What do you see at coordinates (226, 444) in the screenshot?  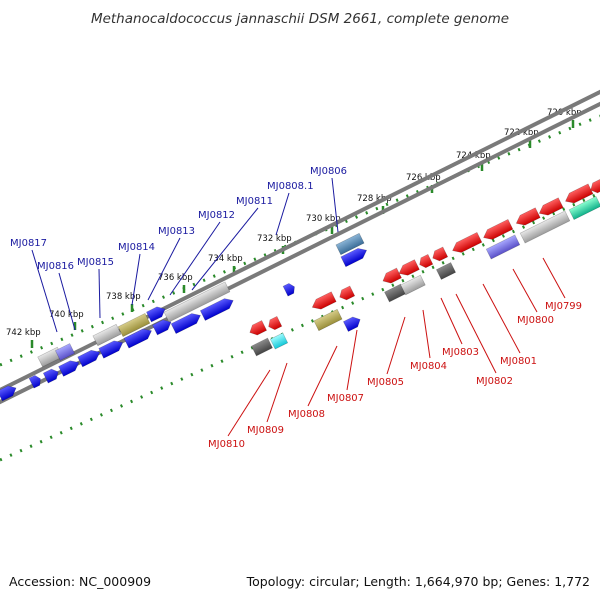 I see `gene-label-reverse: MJ0810` at bounding box center [226, 444].